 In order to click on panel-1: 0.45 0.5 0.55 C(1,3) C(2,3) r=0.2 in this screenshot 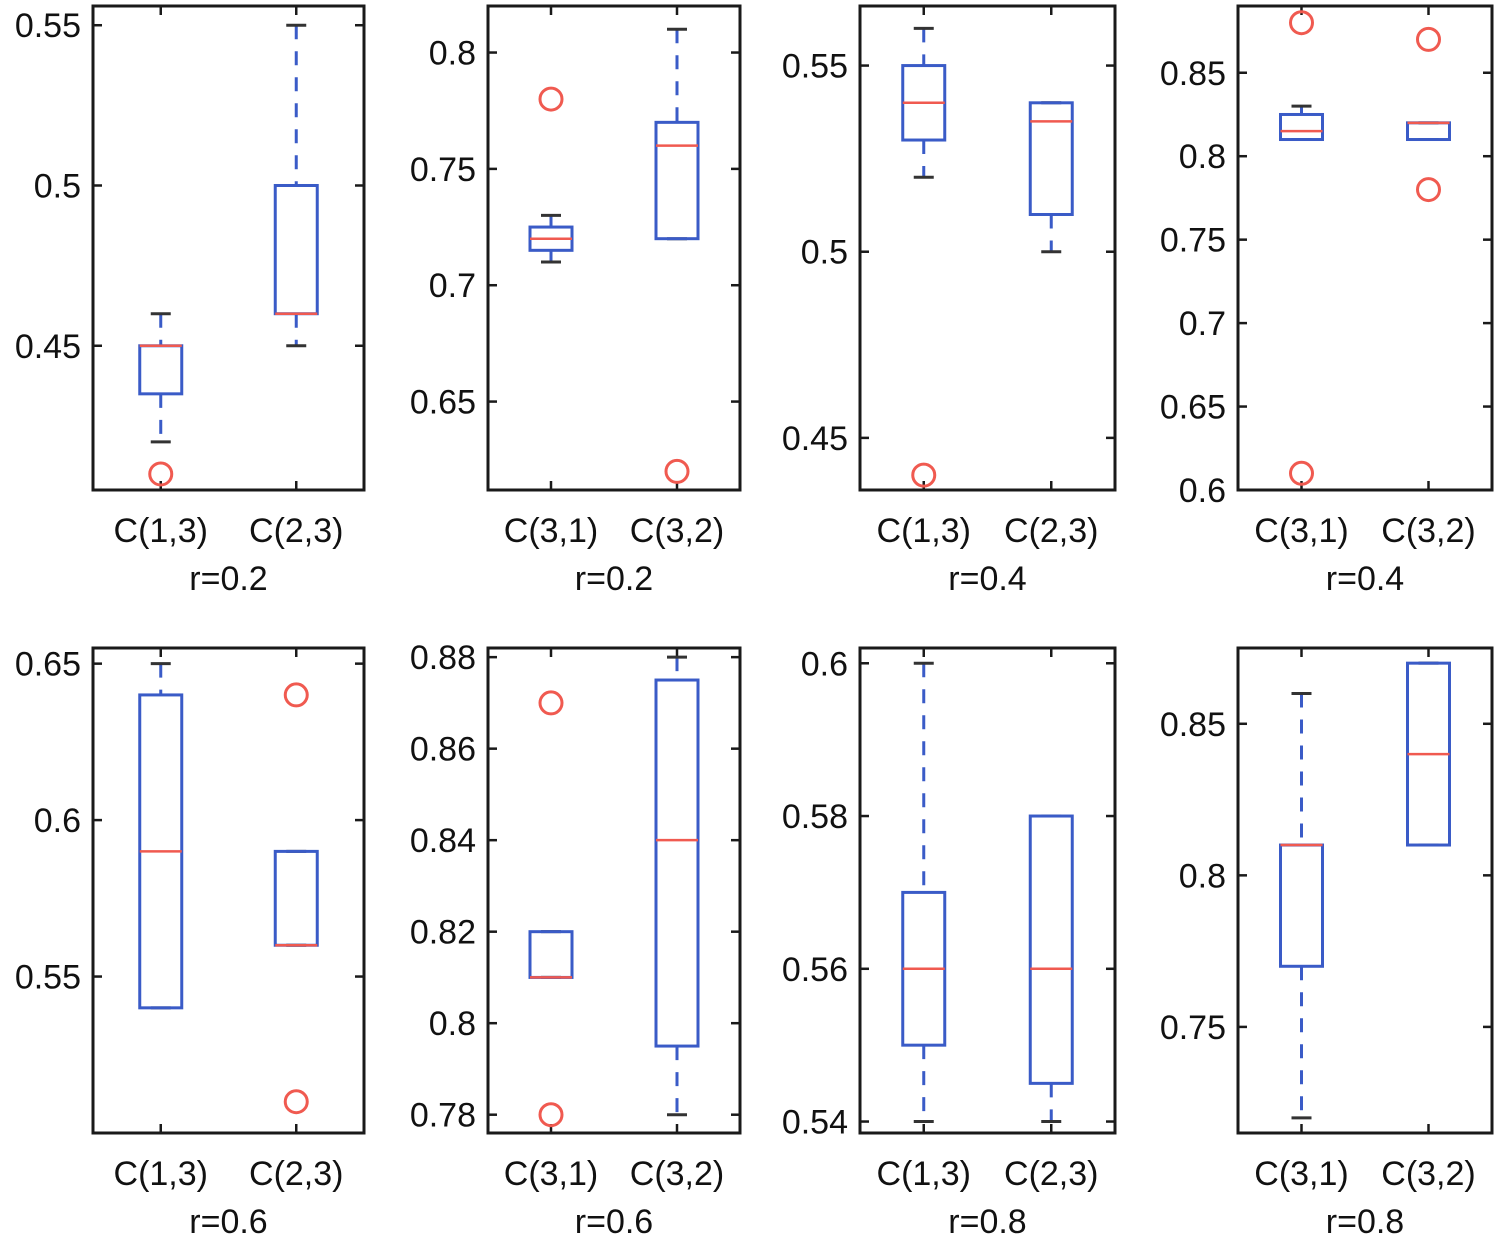, I will do `click(190, 301)`.